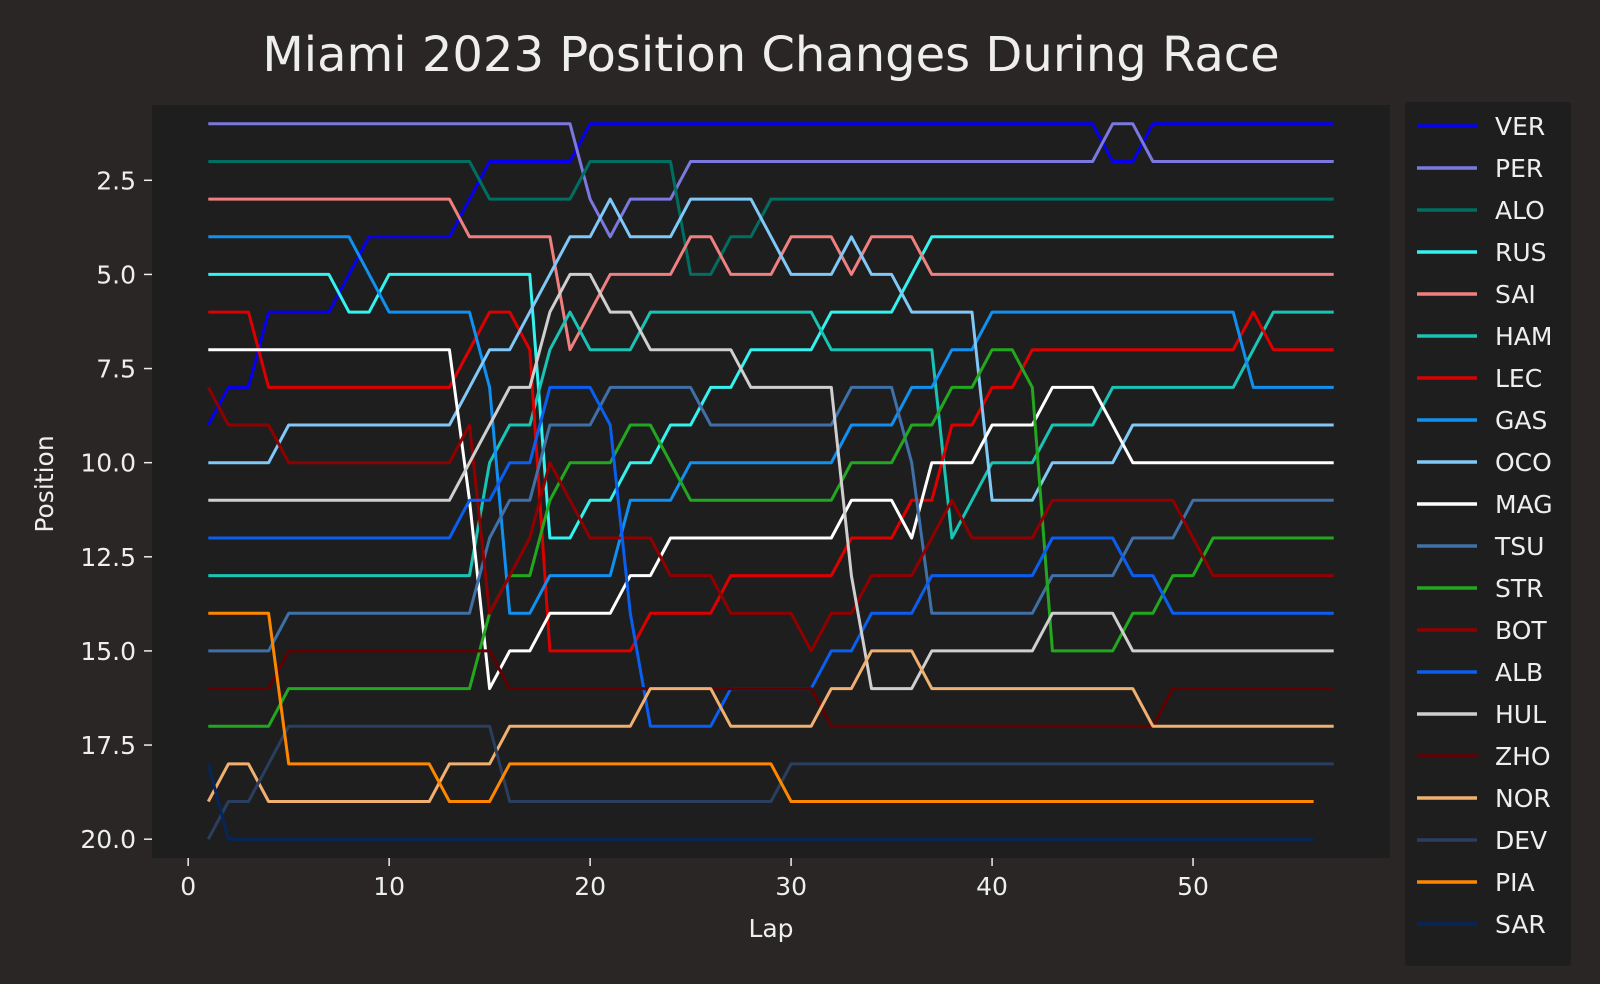  I want to click on x-axis-ticks: 0 10 20 30 40 50, so click(694, 879).